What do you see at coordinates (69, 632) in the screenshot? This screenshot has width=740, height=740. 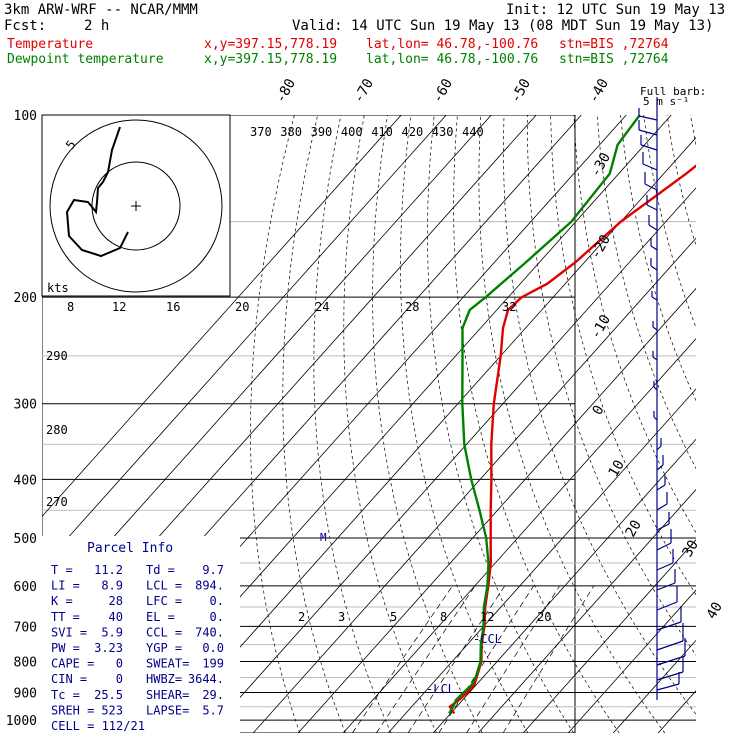 I see `parcel-info-key: SVI =` at bounding box center [69, 632].